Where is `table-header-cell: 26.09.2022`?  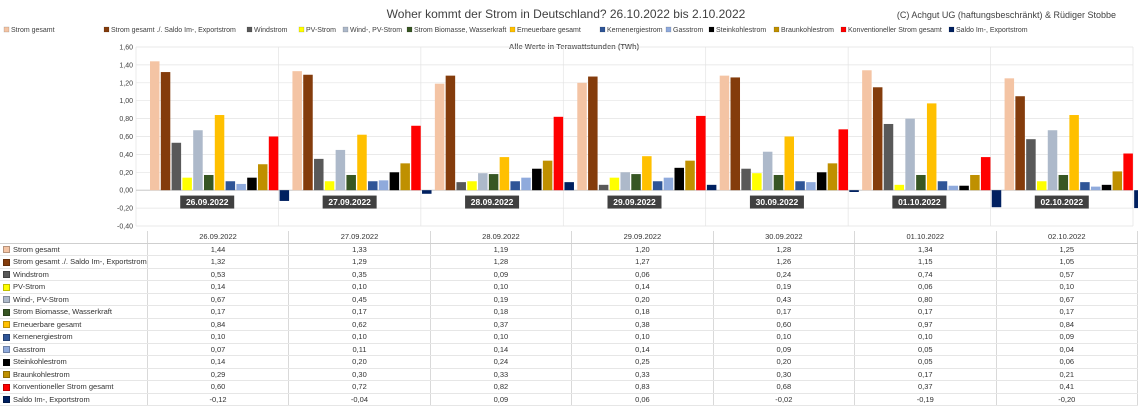
table-header-cell: 26.09.2022 is located at coordinates (218, 237).